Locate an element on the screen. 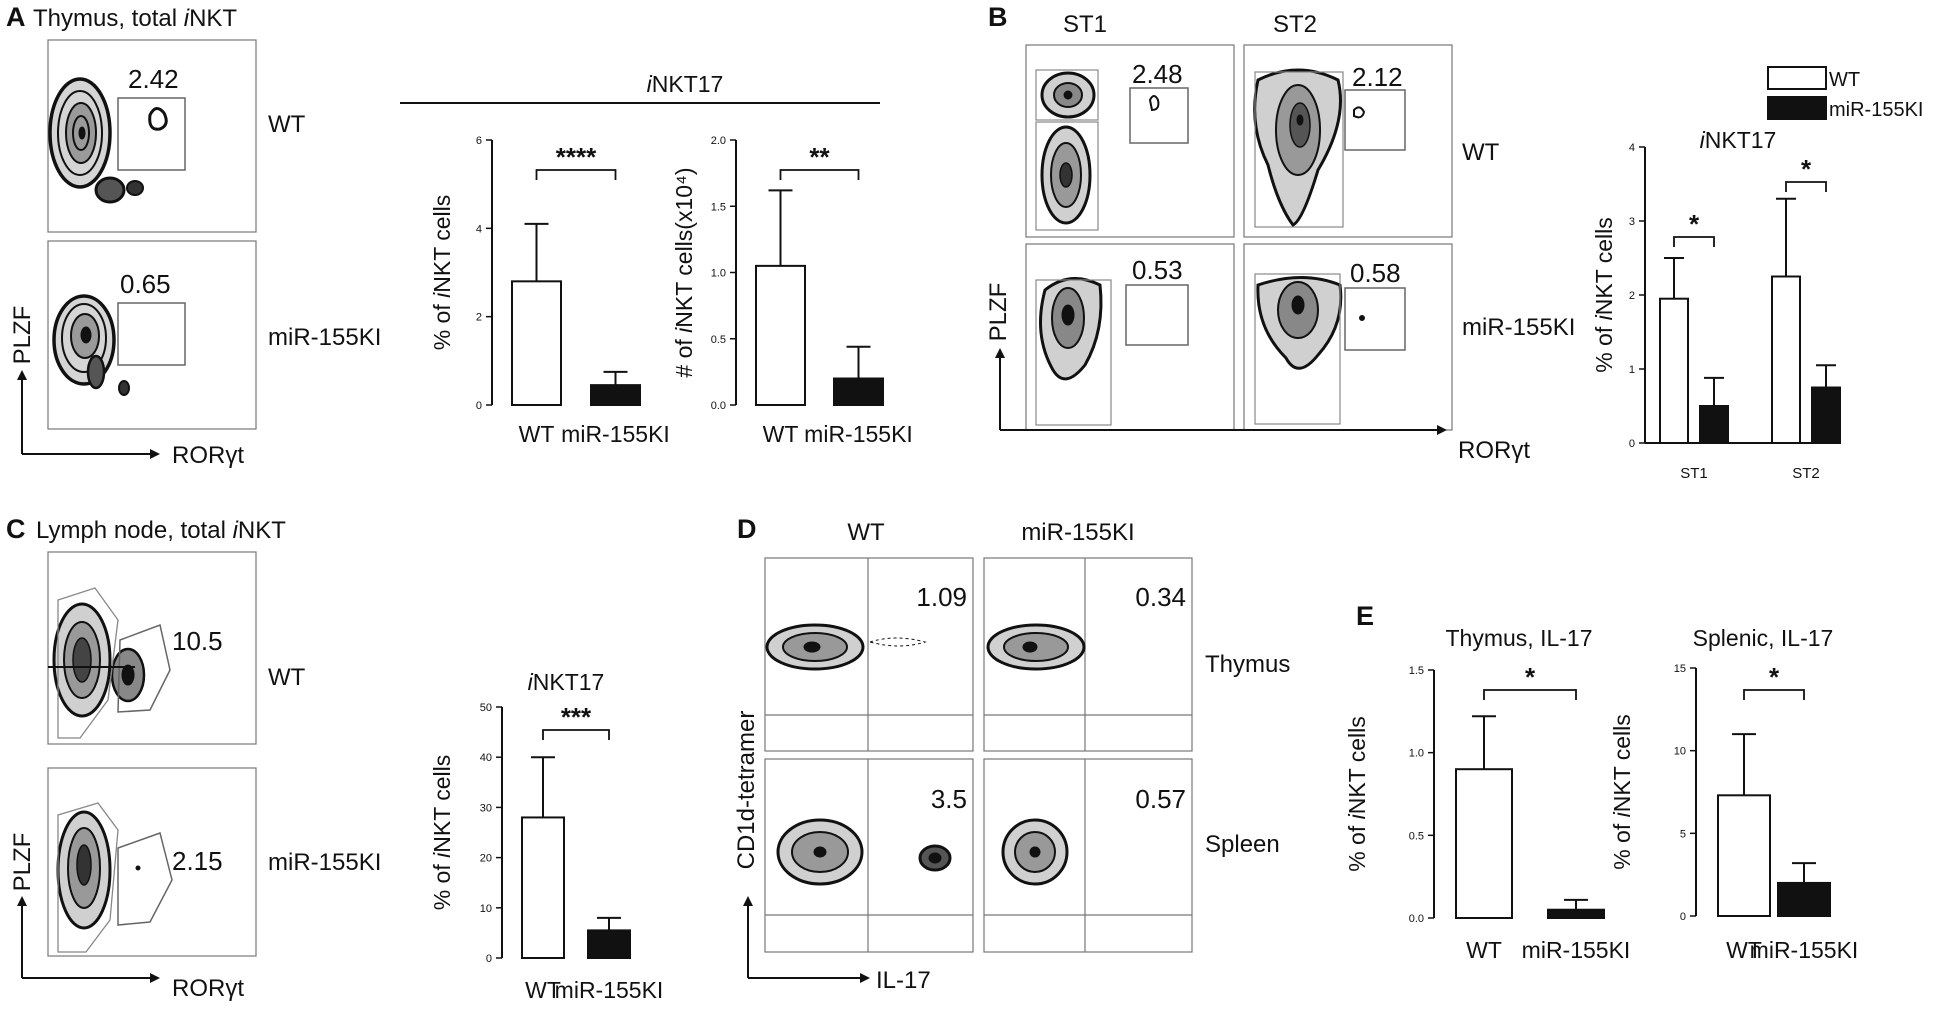 The image size is (1950, 1011). x-axis-label-a: RORγt is located at coordinates (208, 455).